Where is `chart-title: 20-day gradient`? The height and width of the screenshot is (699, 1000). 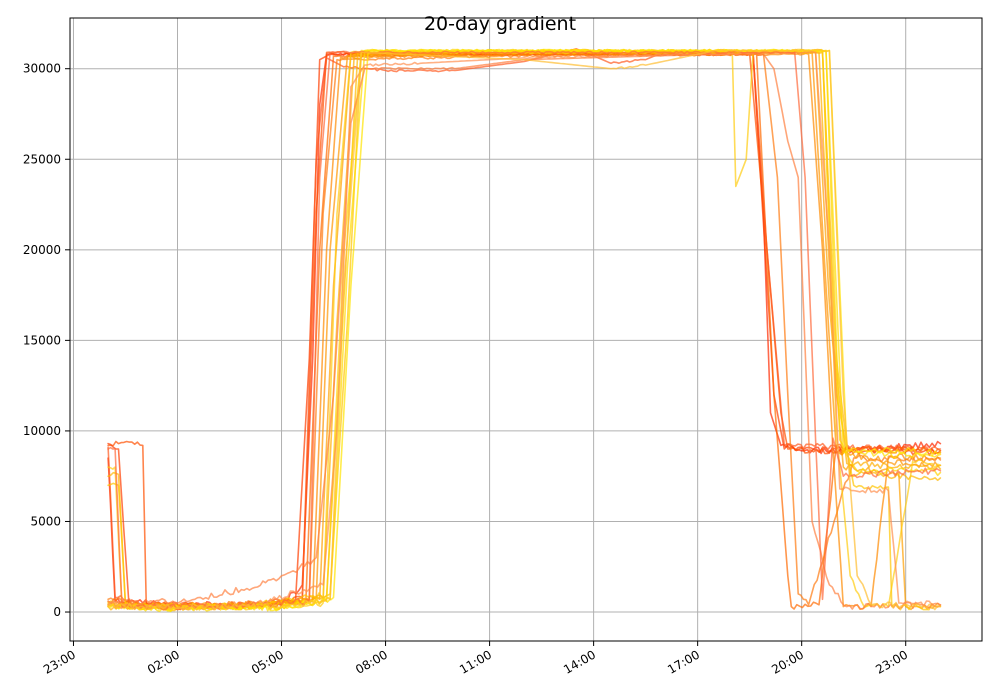
chart-title: 20-day gradient is located at coordinates (500, 24).